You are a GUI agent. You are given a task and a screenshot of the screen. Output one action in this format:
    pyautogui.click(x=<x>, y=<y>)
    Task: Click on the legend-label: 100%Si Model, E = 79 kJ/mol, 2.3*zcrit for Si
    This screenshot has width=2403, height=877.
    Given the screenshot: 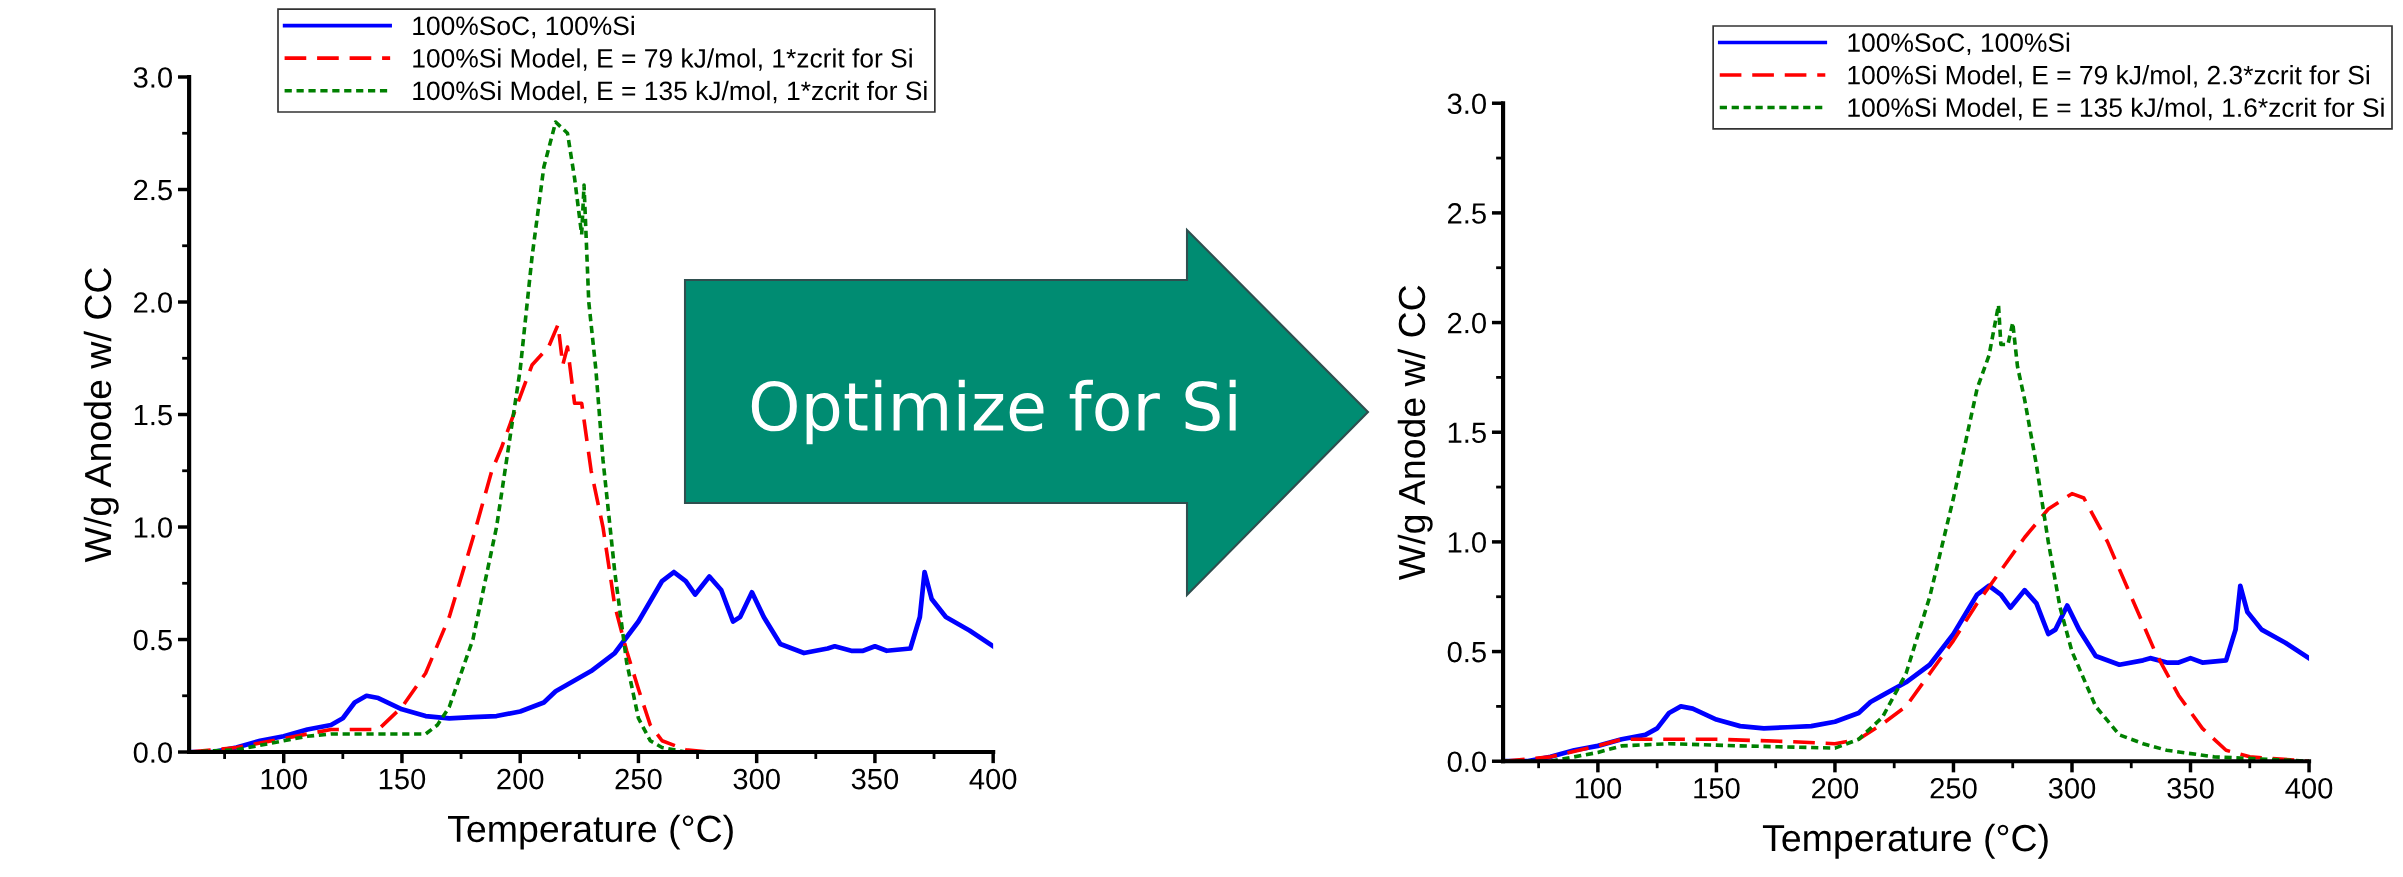 What is the action you would take?
    pyautogui.click(x=2108, y=76)
    